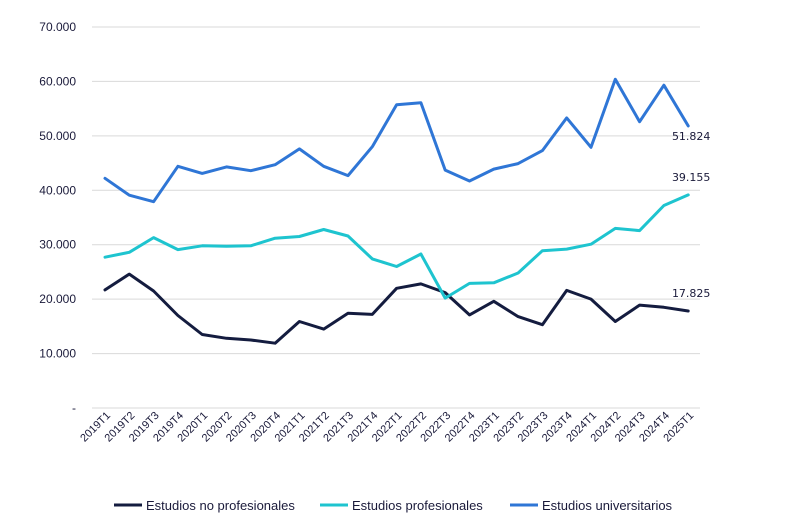 Image resolution: width=787 pixels, height=528 pixels. What do you see at coordinates (57, 354) in the screenshot?
I see `y-tick-label: 10.000` at bounding box center [57, 354].